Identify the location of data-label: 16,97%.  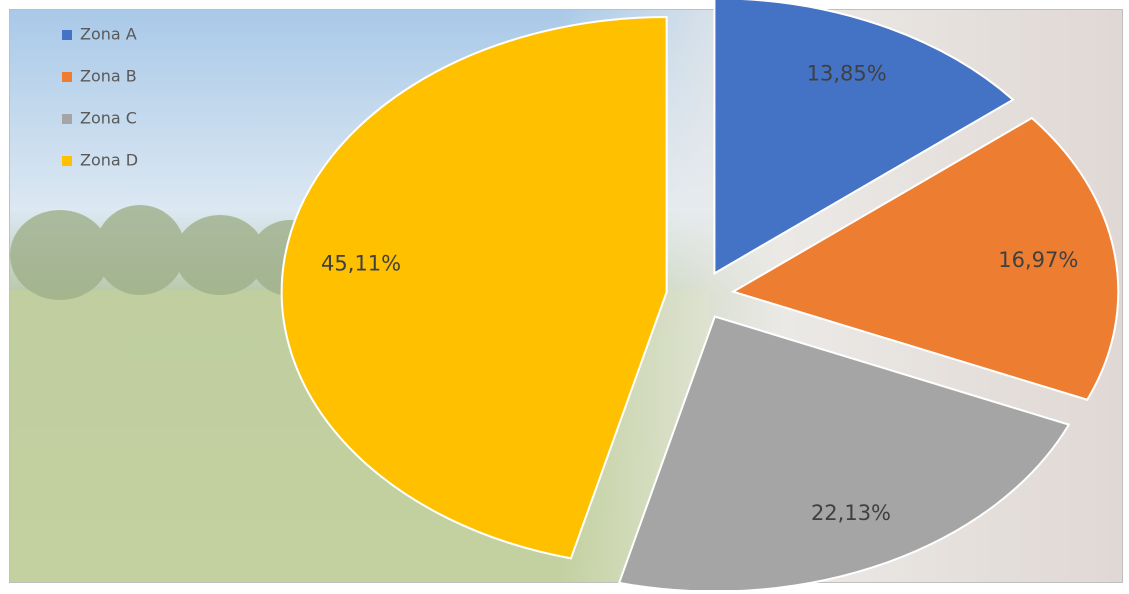
(1038, 260).